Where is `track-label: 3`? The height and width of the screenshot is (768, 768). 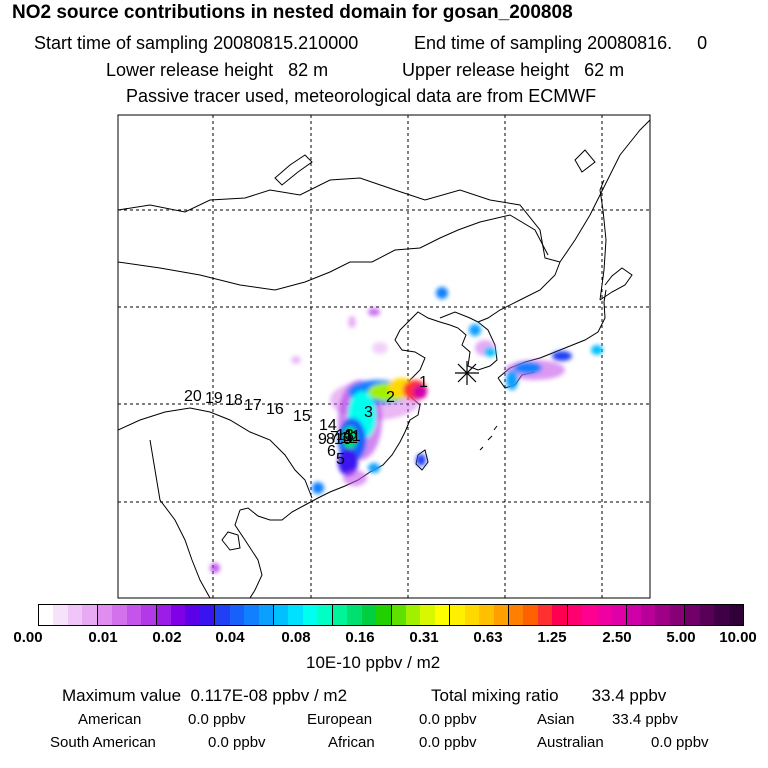
track-label: 3 is located at coordinates (368, 412).